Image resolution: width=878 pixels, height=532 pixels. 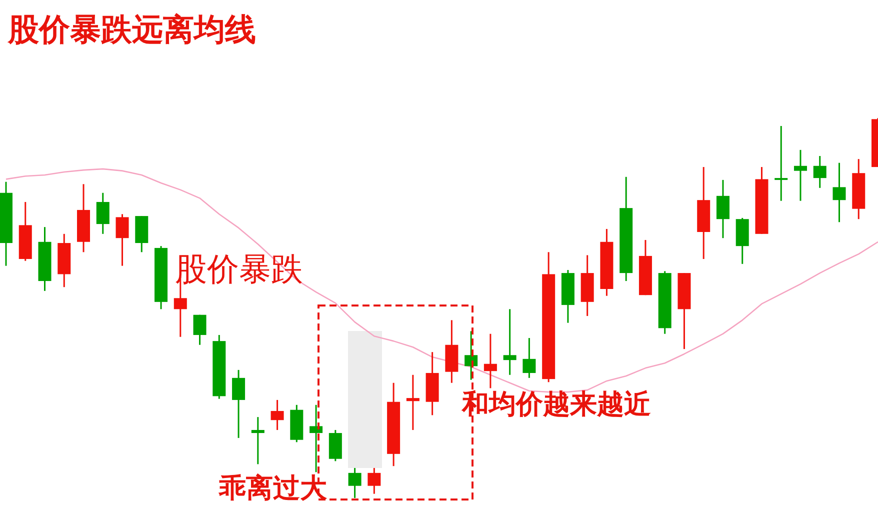 What do you see at coordinates (239, 269) in the screenshot?
I see `annotation: 股价暴跌` at bounding box center [239, 269].